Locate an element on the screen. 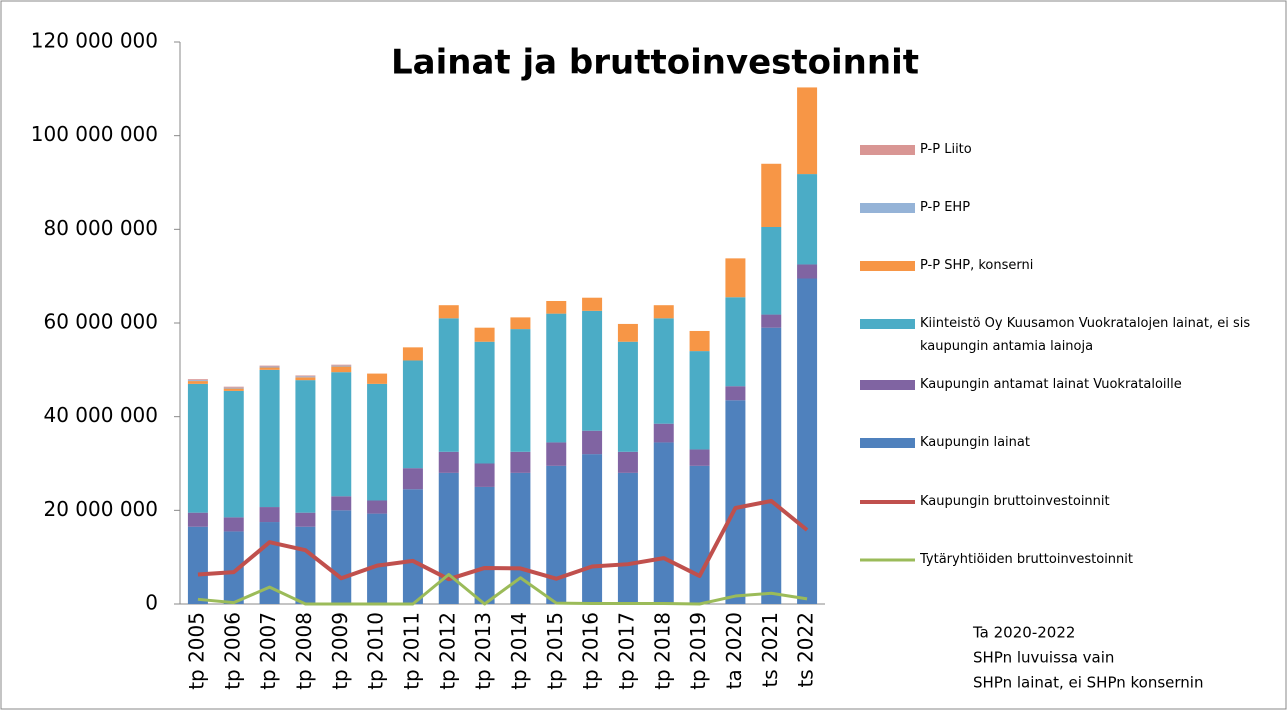 The width and height of the screenshot is (1287, 710). y-tick-label: 80 000 000 is located at coordinates (100, 228).